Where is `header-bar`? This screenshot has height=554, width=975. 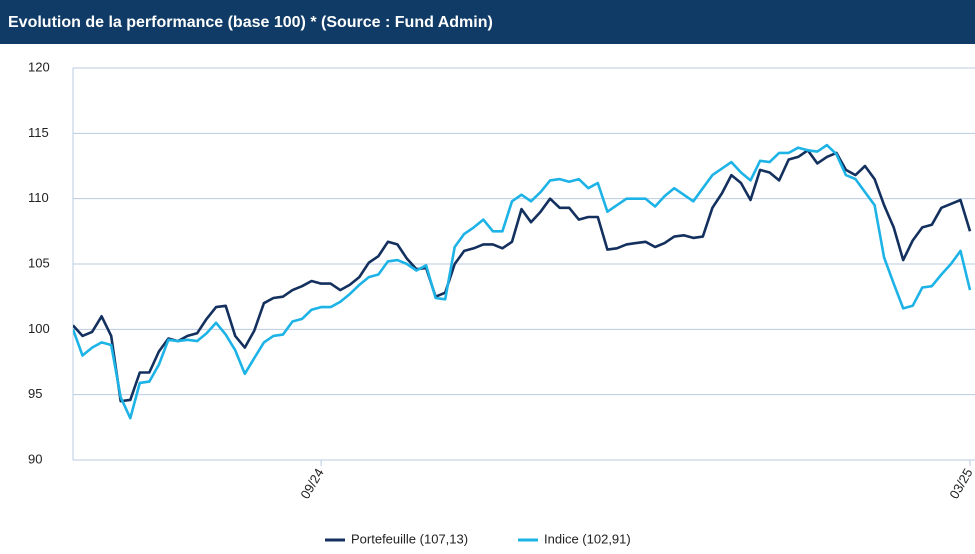
header-bar is located at coordinates (487, 22).